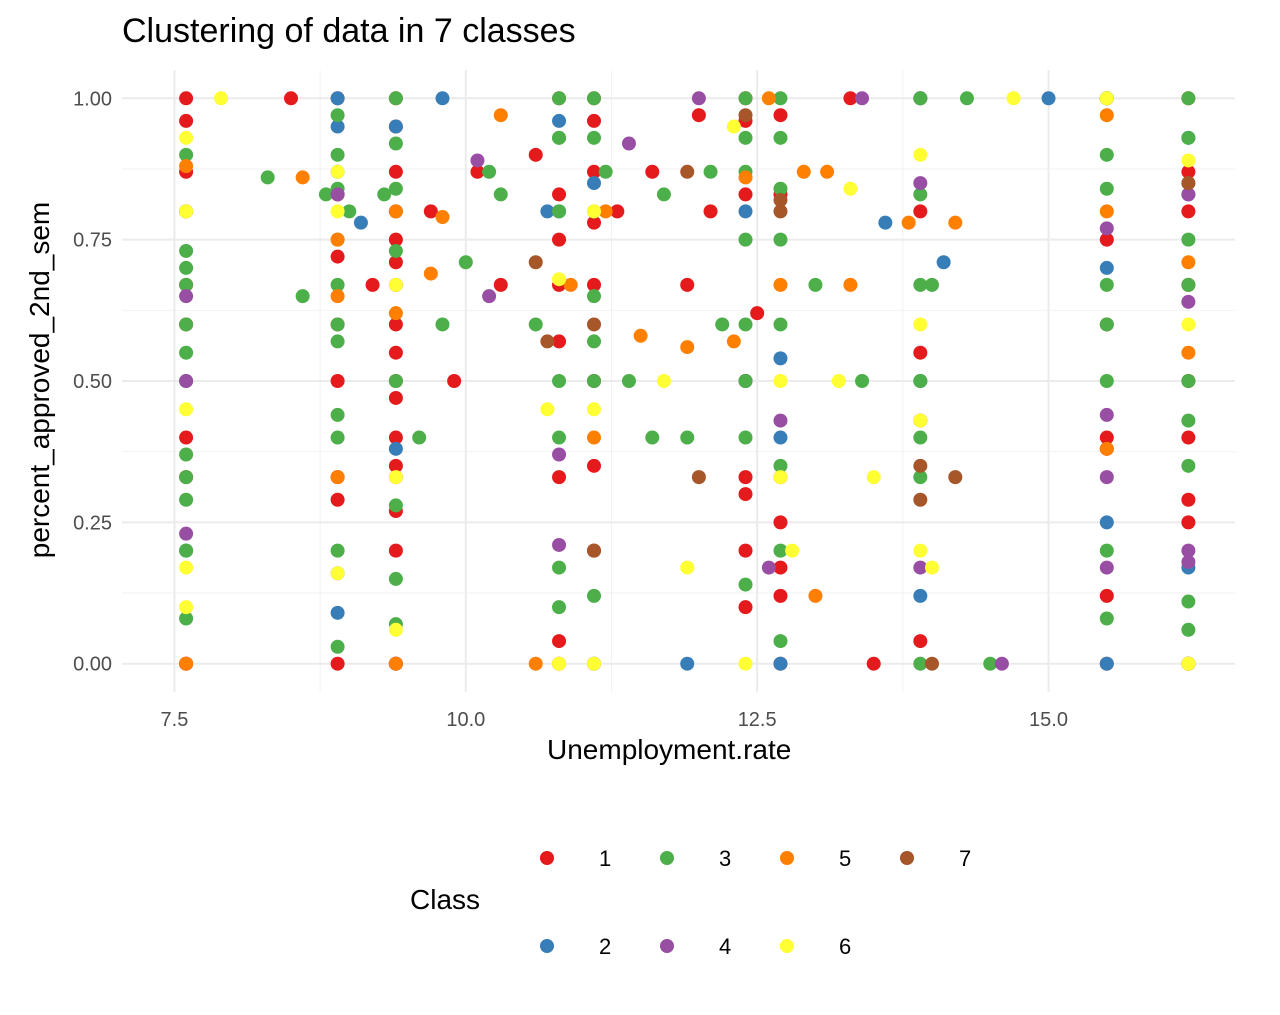  What do you see at coordinates (349, 31) in the screenshot?
I see `chart-title: Clustering of data in 7 classes` at bounding box center [349, 31].